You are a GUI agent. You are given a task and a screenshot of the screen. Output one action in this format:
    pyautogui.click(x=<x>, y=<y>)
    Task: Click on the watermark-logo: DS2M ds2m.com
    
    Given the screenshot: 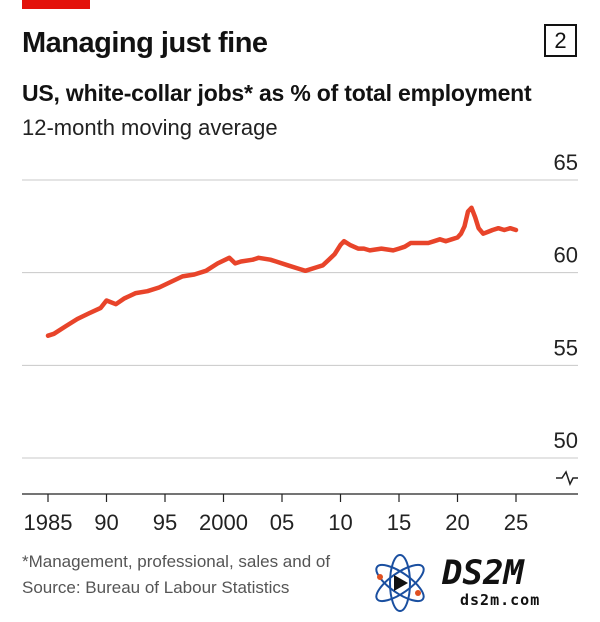 What is the action you would take?
    pyautogui.click(x=481, y=583)
    